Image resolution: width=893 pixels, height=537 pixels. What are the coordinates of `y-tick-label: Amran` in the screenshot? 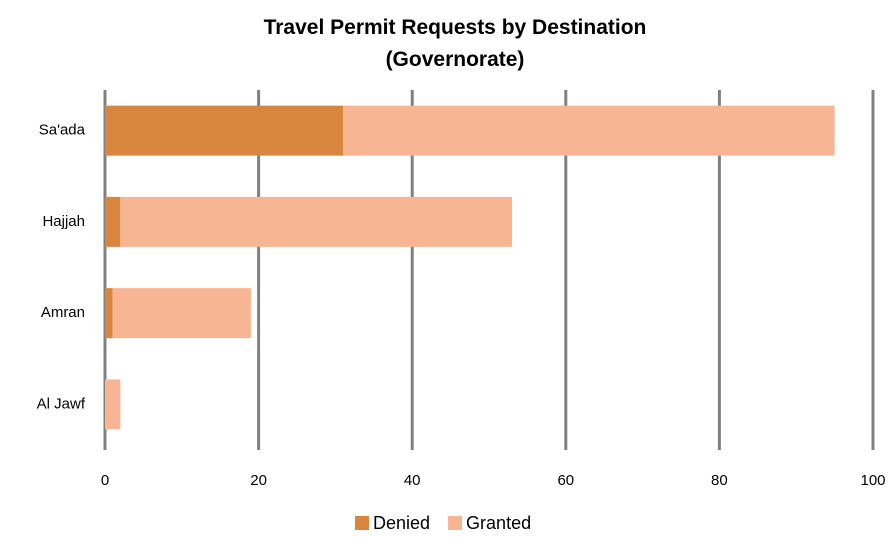 It's located at (63, 312).